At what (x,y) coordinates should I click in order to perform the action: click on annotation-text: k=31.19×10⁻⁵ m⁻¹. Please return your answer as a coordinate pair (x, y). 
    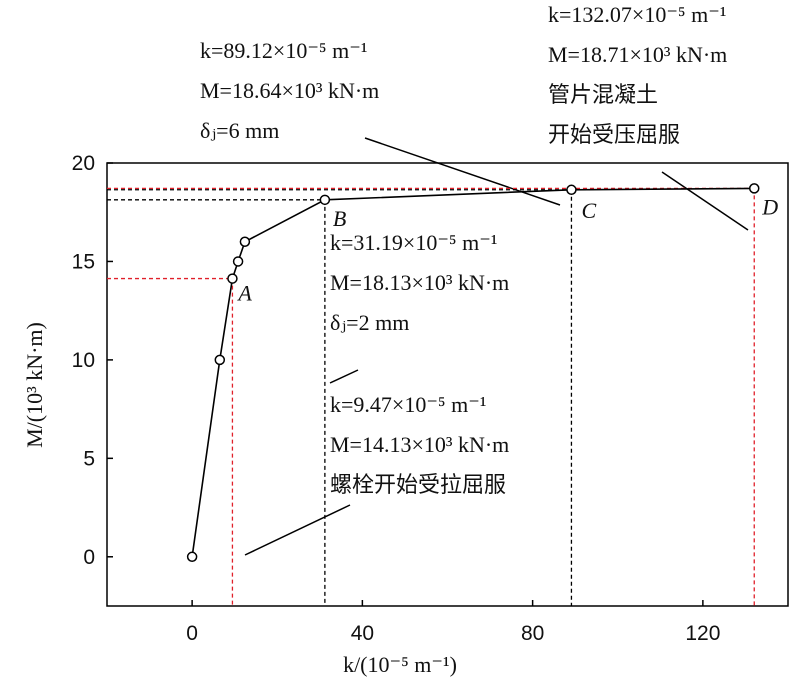
    Looking at the image, I should click on (413, 242).